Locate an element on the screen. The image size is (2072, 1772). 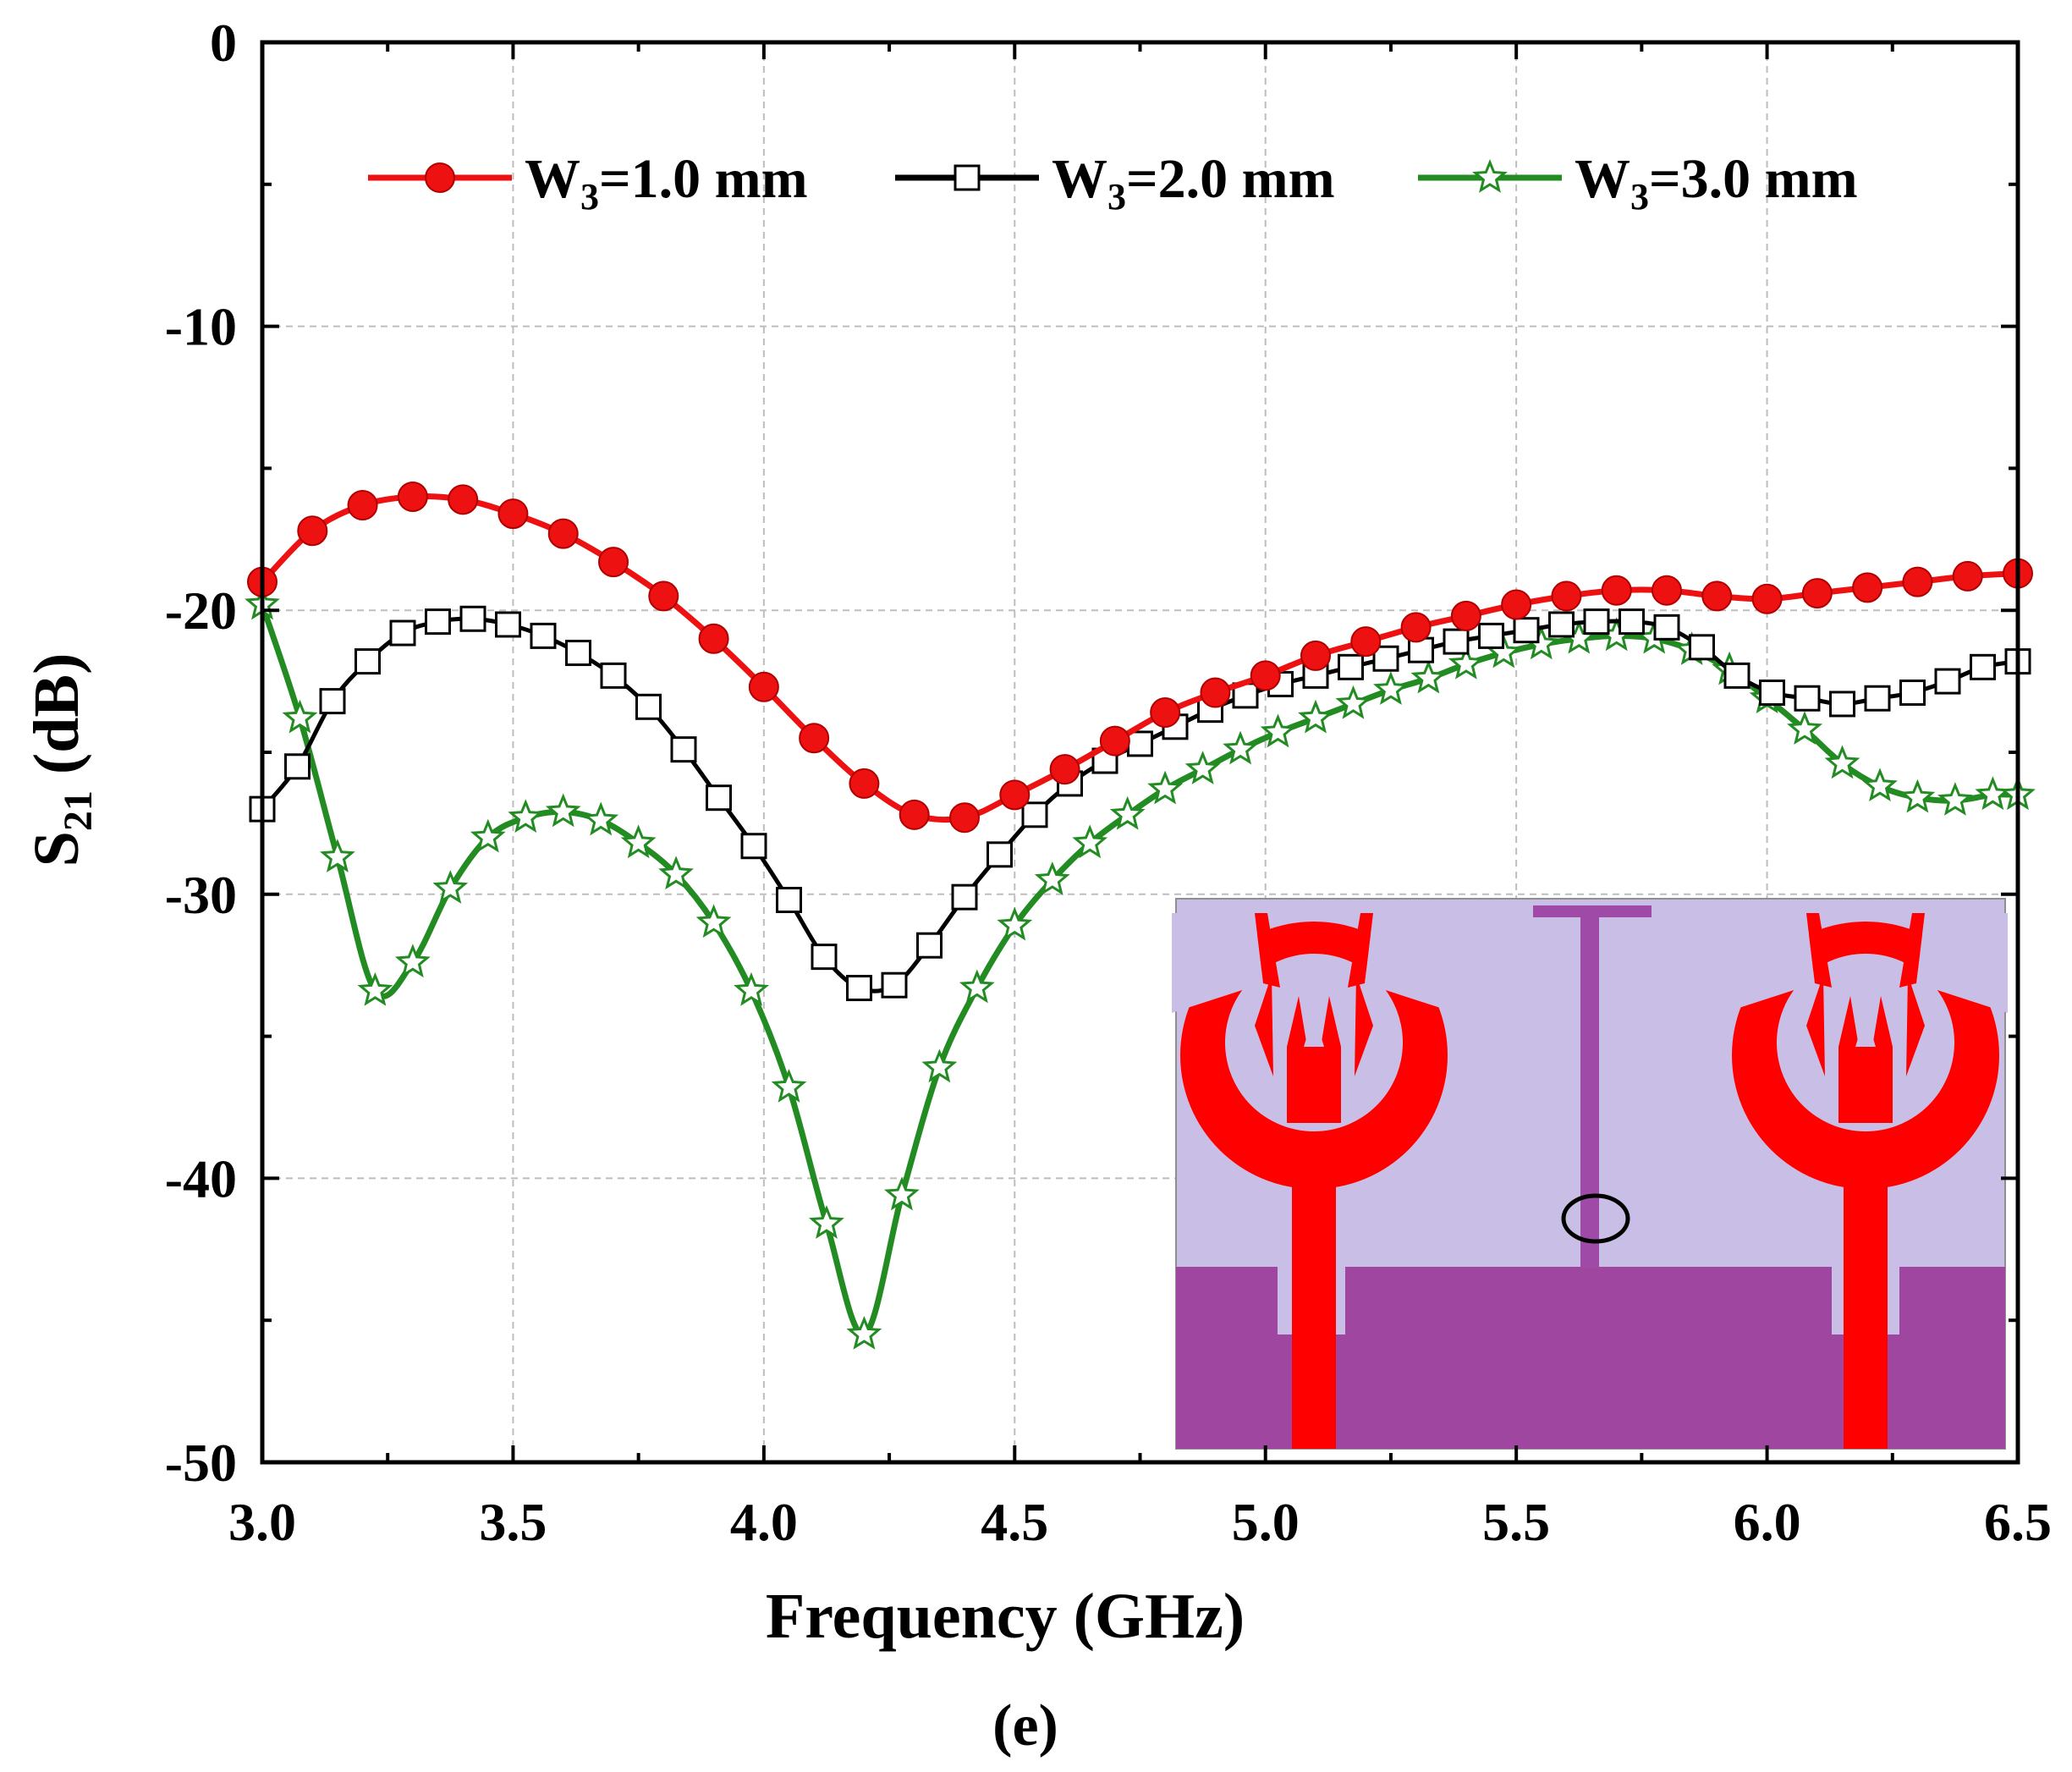
y-axis-title-sub: 21 is located at coordinates (78, 811).